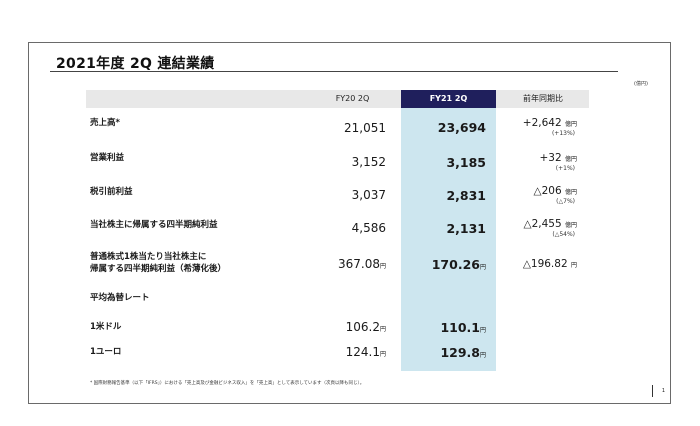 Image resolution: width=700 pixels, height=426 pixels. I want to click on usd-fy21: 110.1円, so click(463, 327).